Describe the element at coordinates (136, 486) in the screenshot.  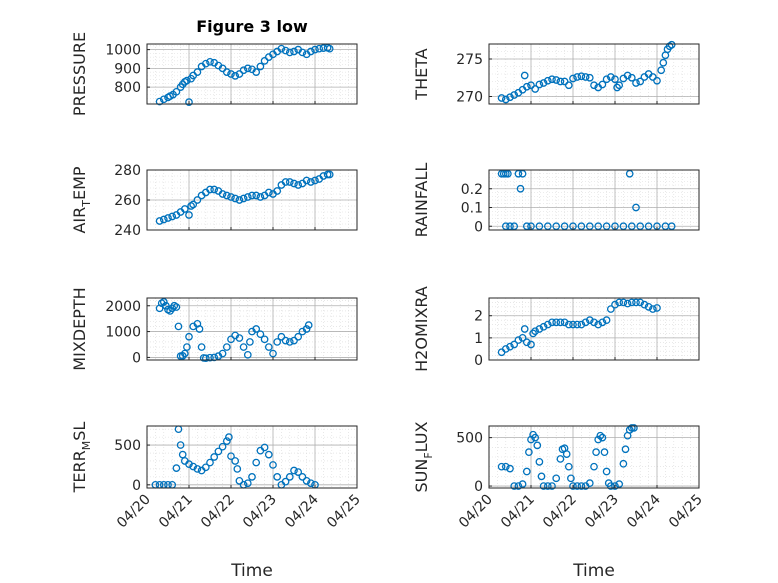
I see `y-tick-label: 0` at that location.